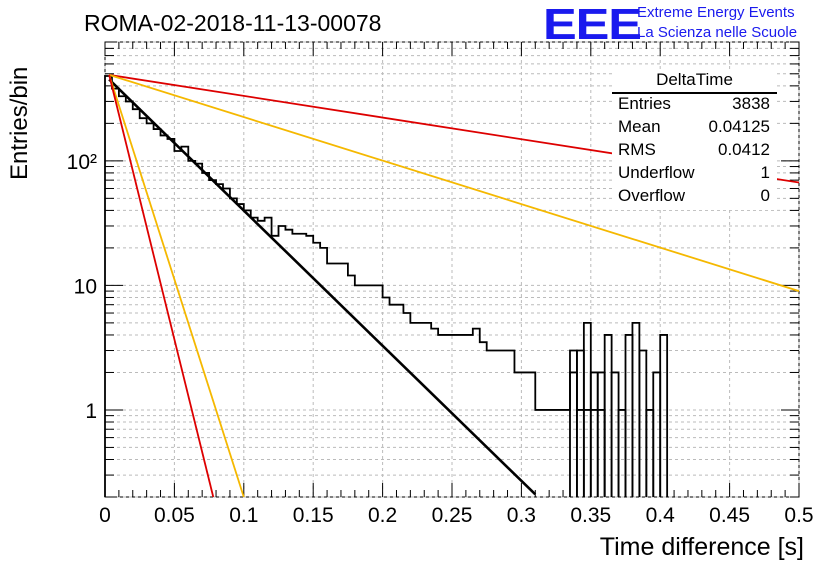  What do you see at coordinates (174, 515) in the screenshot?
I see `x-tick-label: 0.05` at bounding box center [174, 515].